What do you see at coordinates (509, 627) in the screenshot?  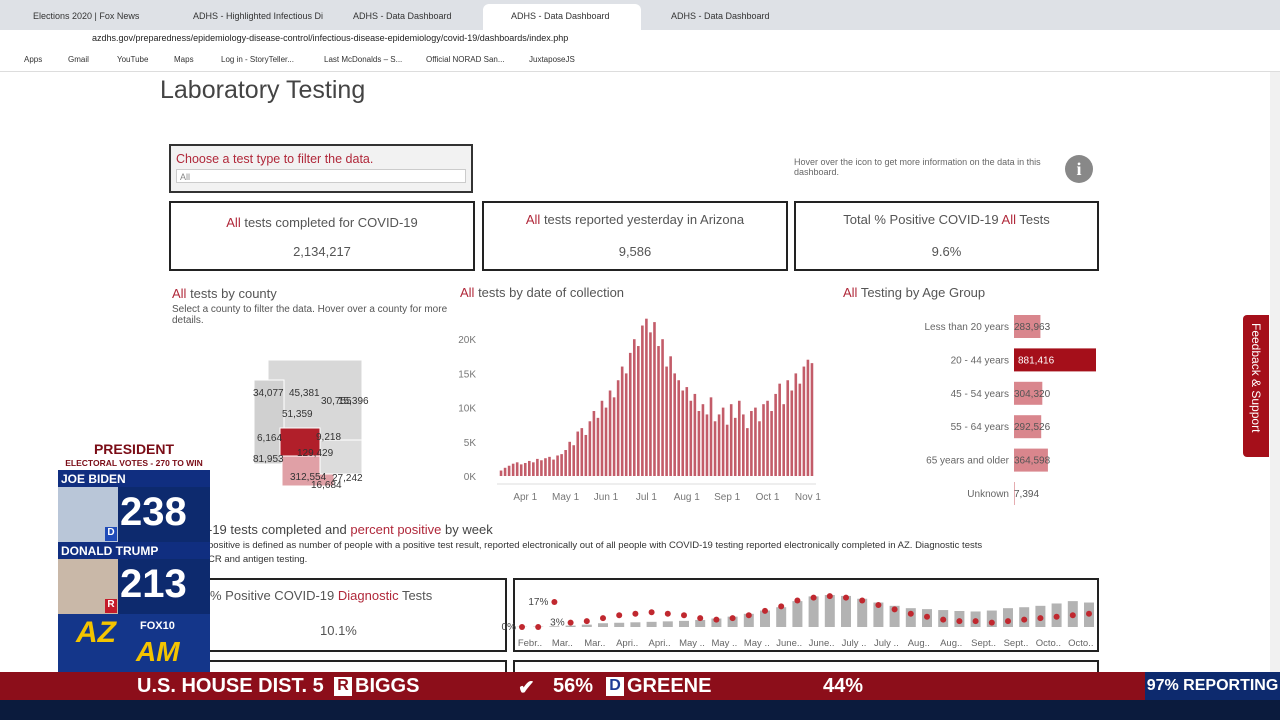 I see `dot-label: 0%` at bounding box center [509, 627].